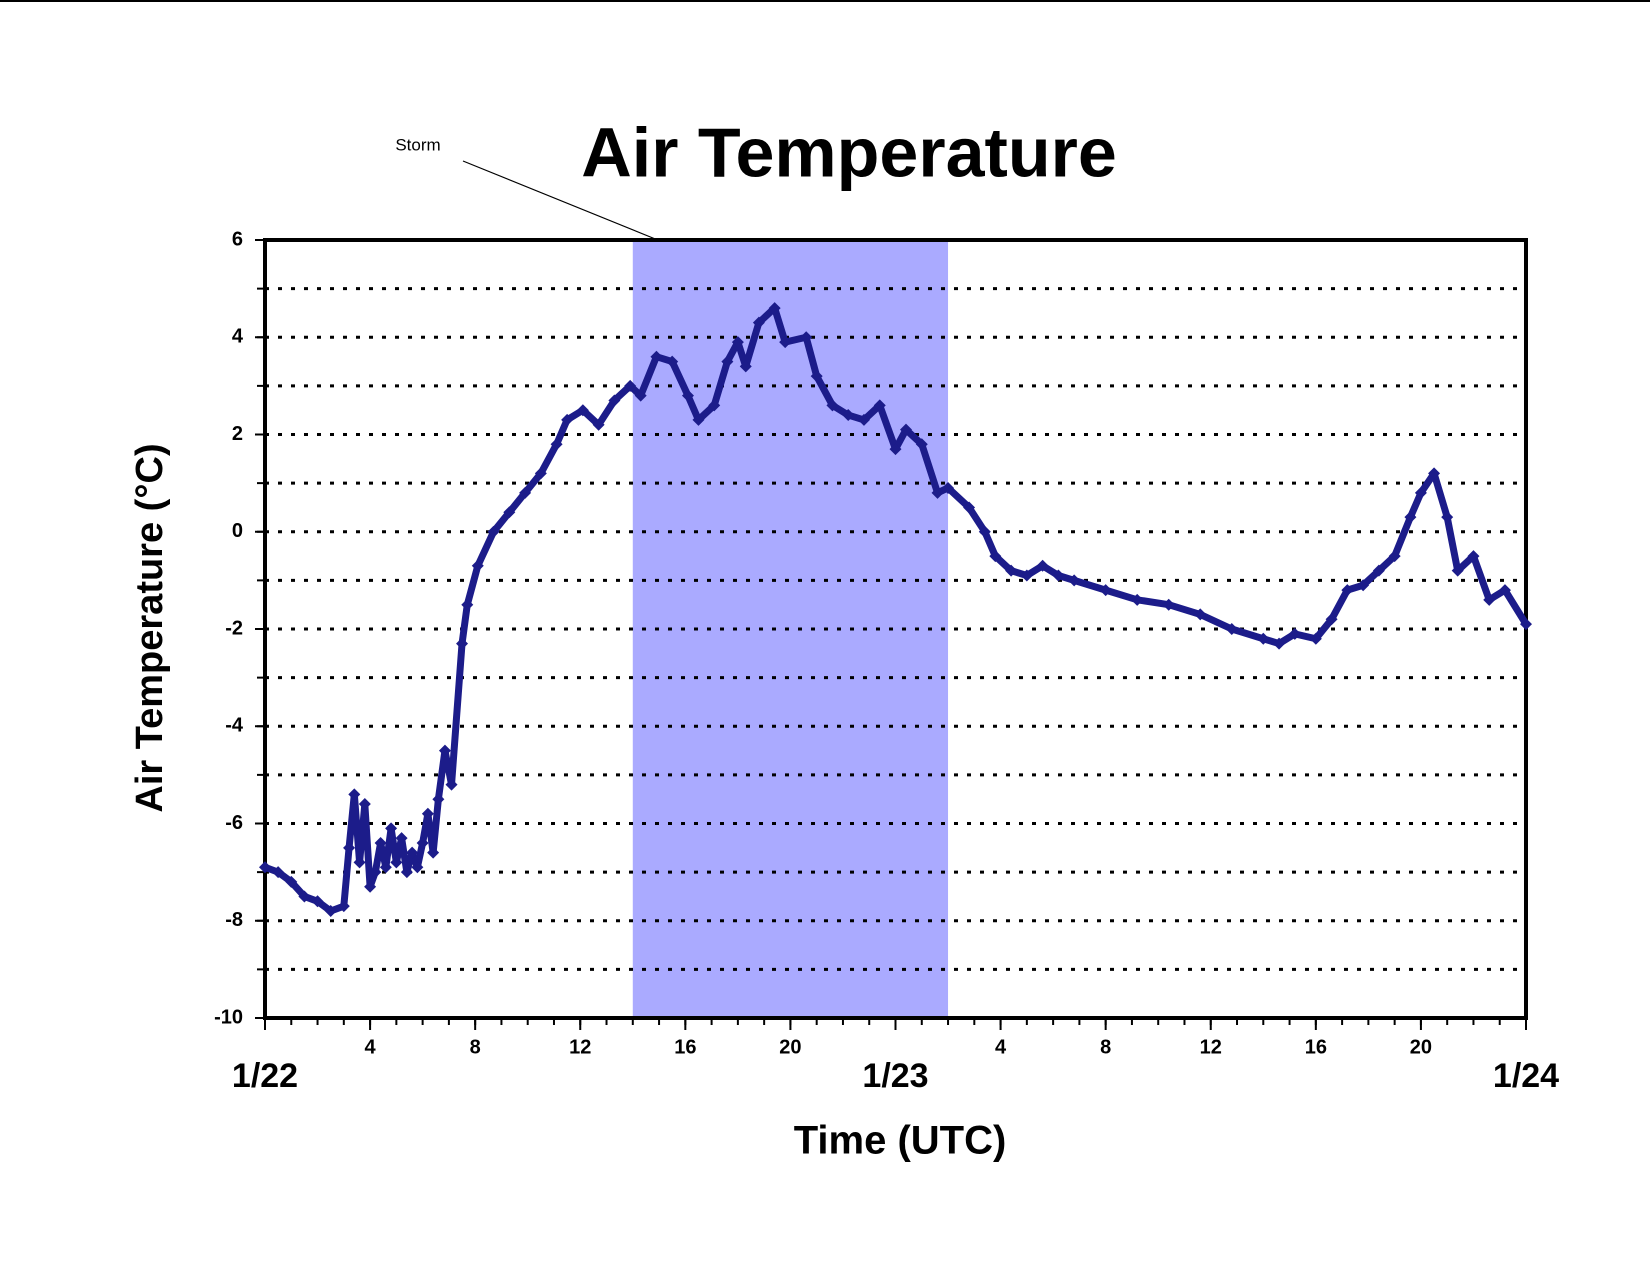  What do you see at coordinates (237, 531) in the screenshot?
I see `y-tick-label: 0` at bounding box center [237, 531].